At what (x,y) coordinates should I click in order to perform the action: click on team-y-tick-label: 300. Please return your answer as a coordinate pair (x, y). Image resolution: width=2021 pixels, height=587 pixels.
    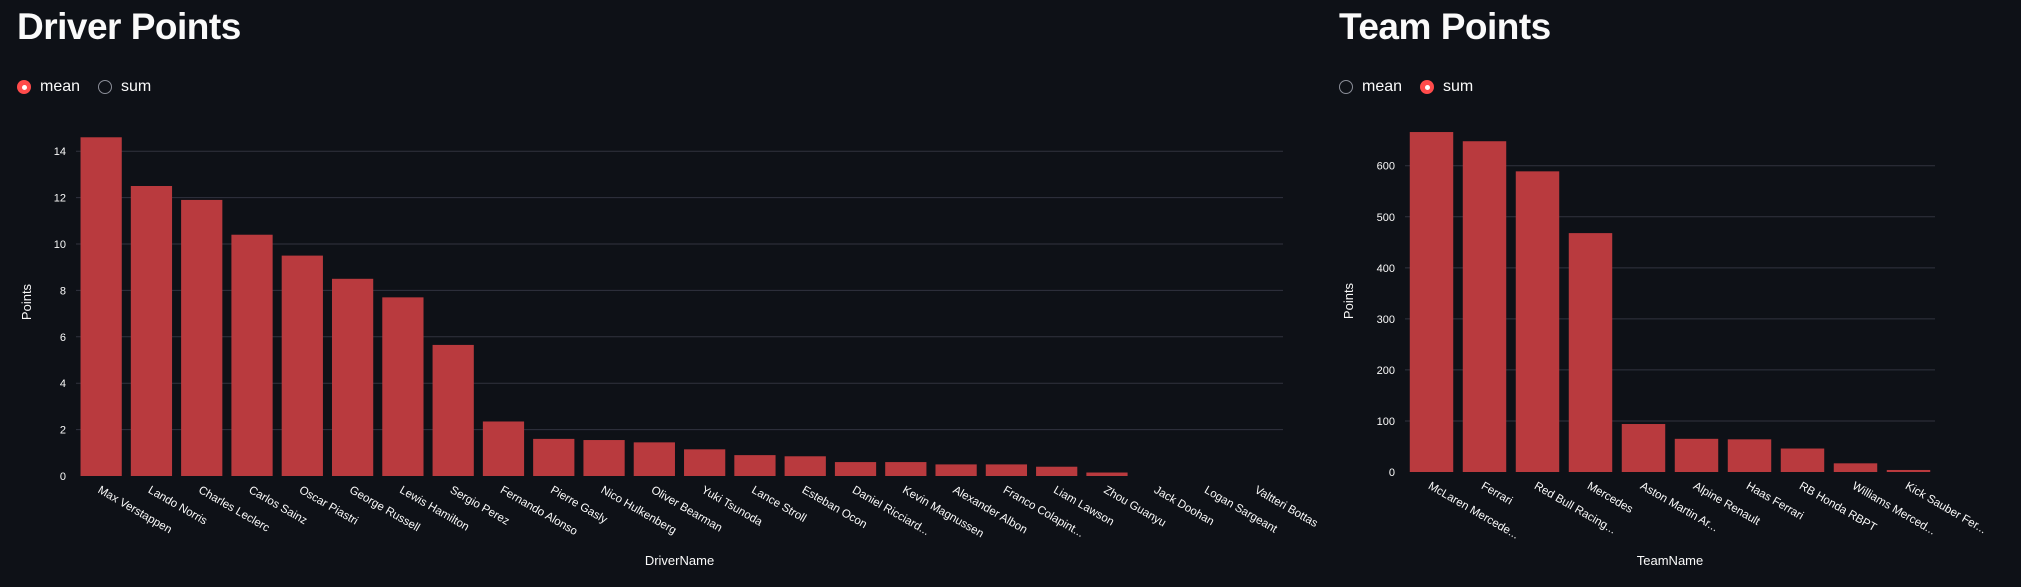
    Looking at the image, I should click on (1386, 320).